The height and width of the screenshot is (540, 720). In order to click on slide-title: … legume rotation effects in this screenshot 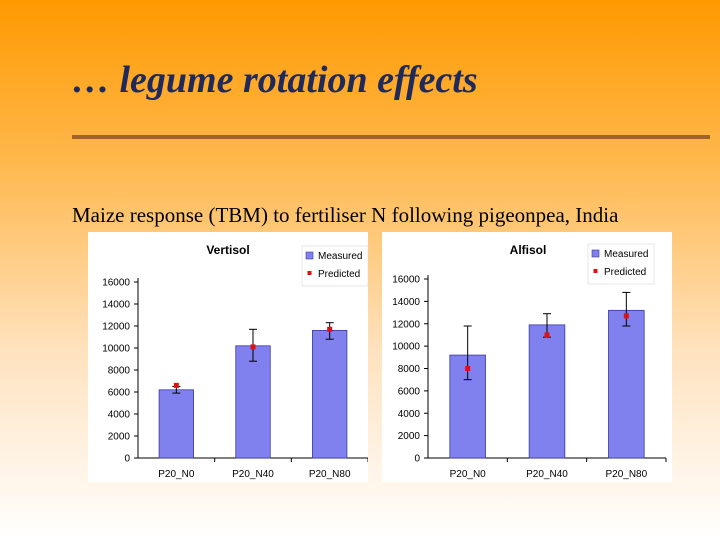, I will do `click(275, 80)`.